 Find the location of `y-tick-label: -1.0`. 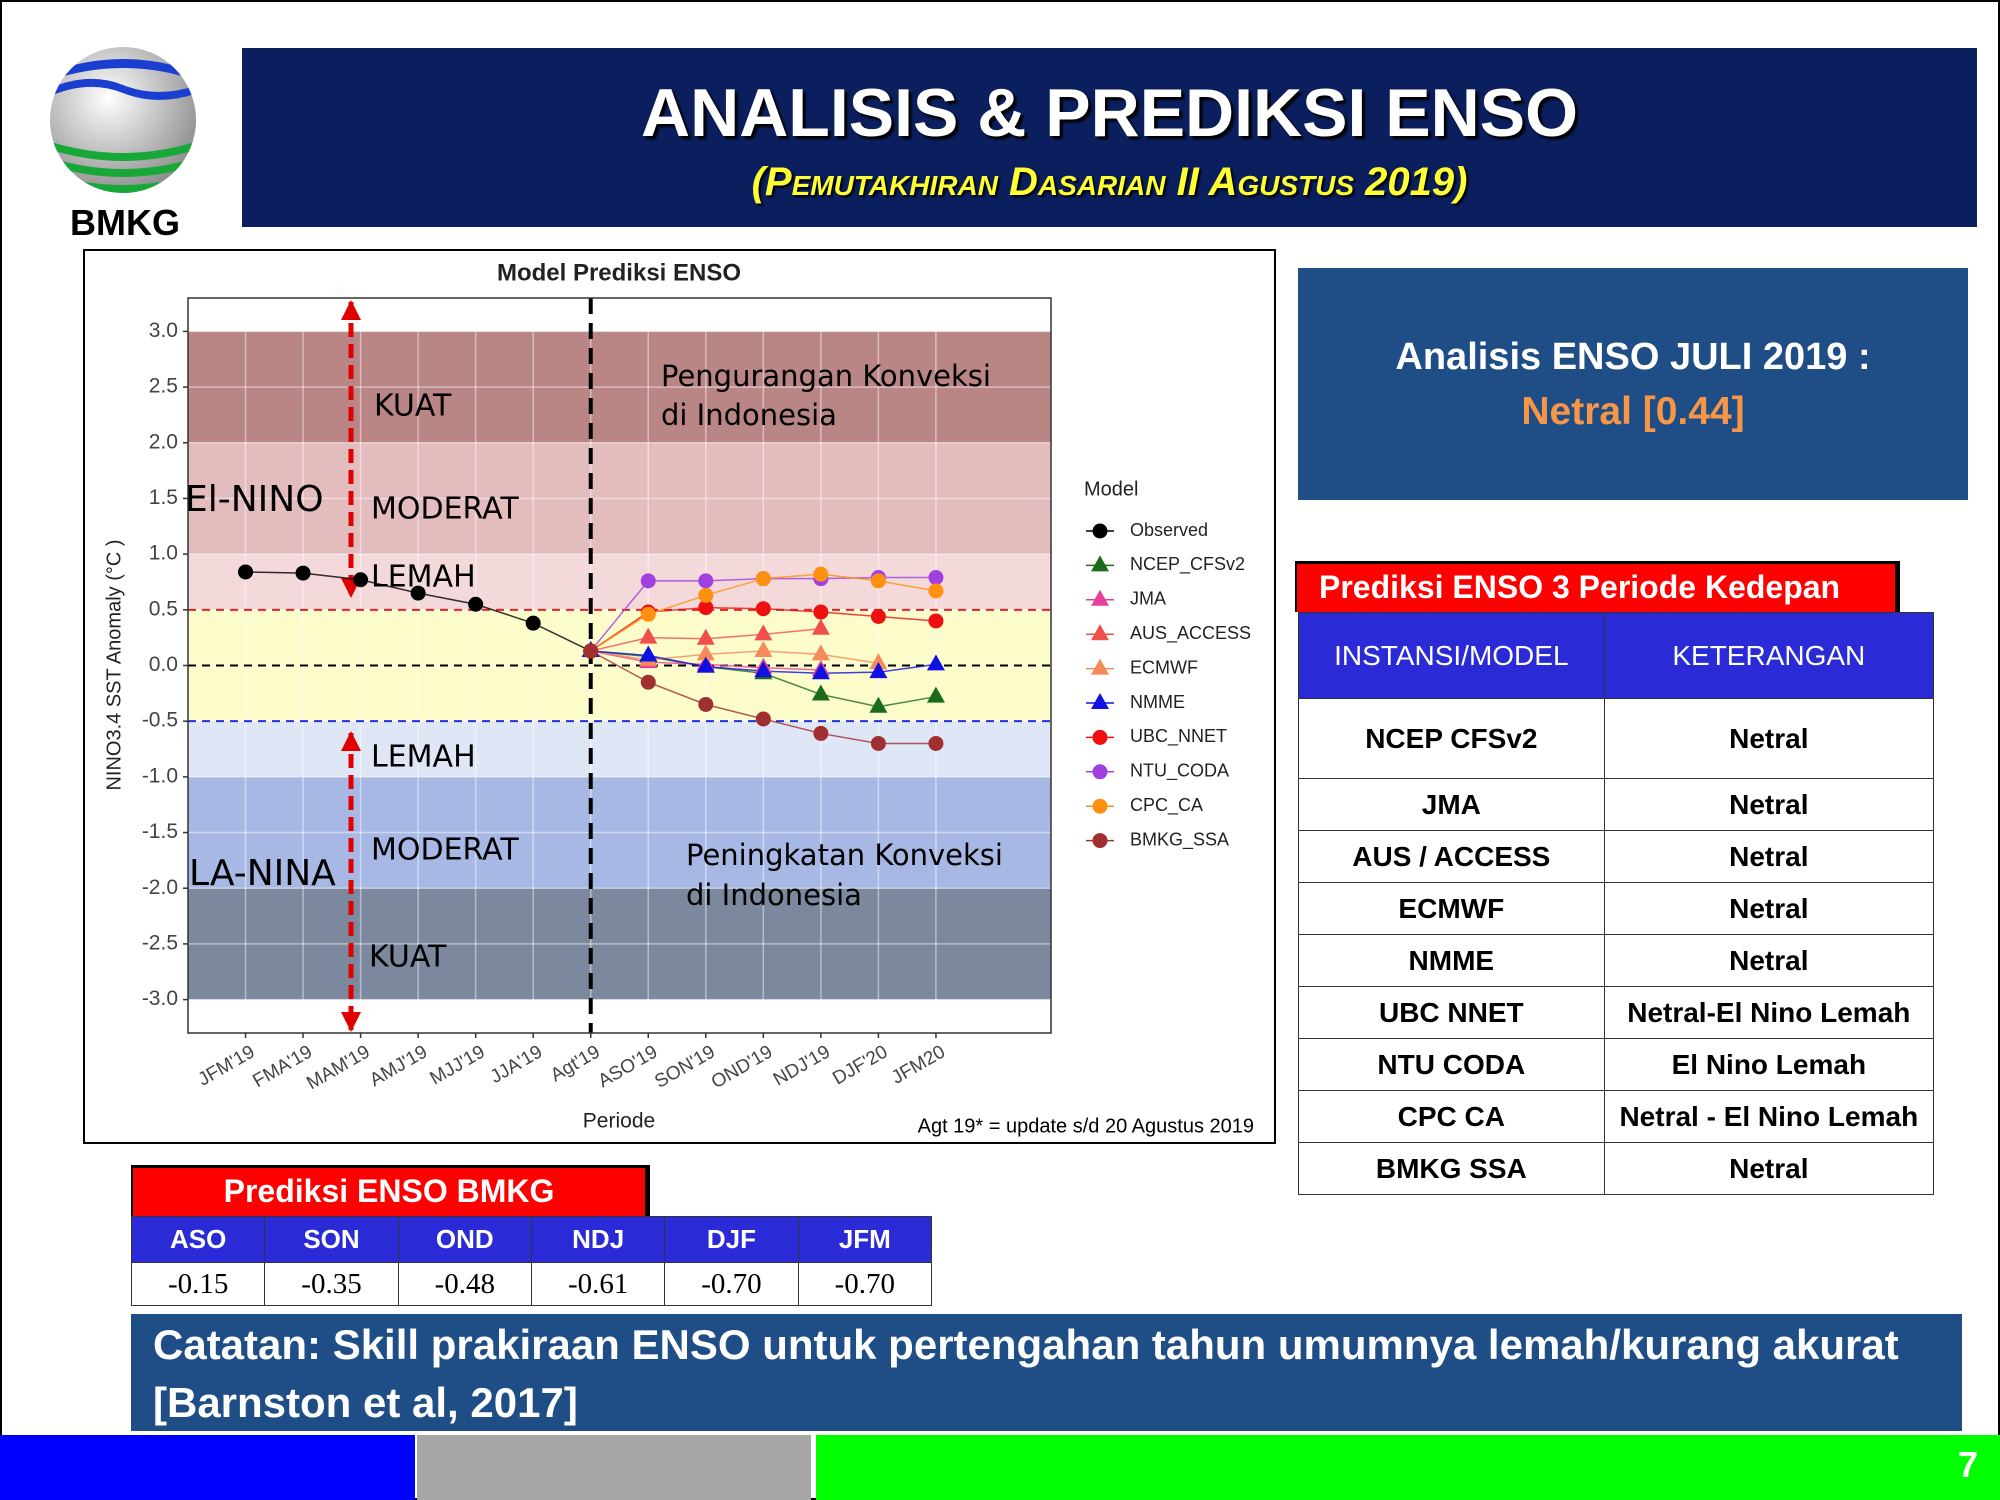

y-tick-label: -1.0 is located at coordinates (160, 775).